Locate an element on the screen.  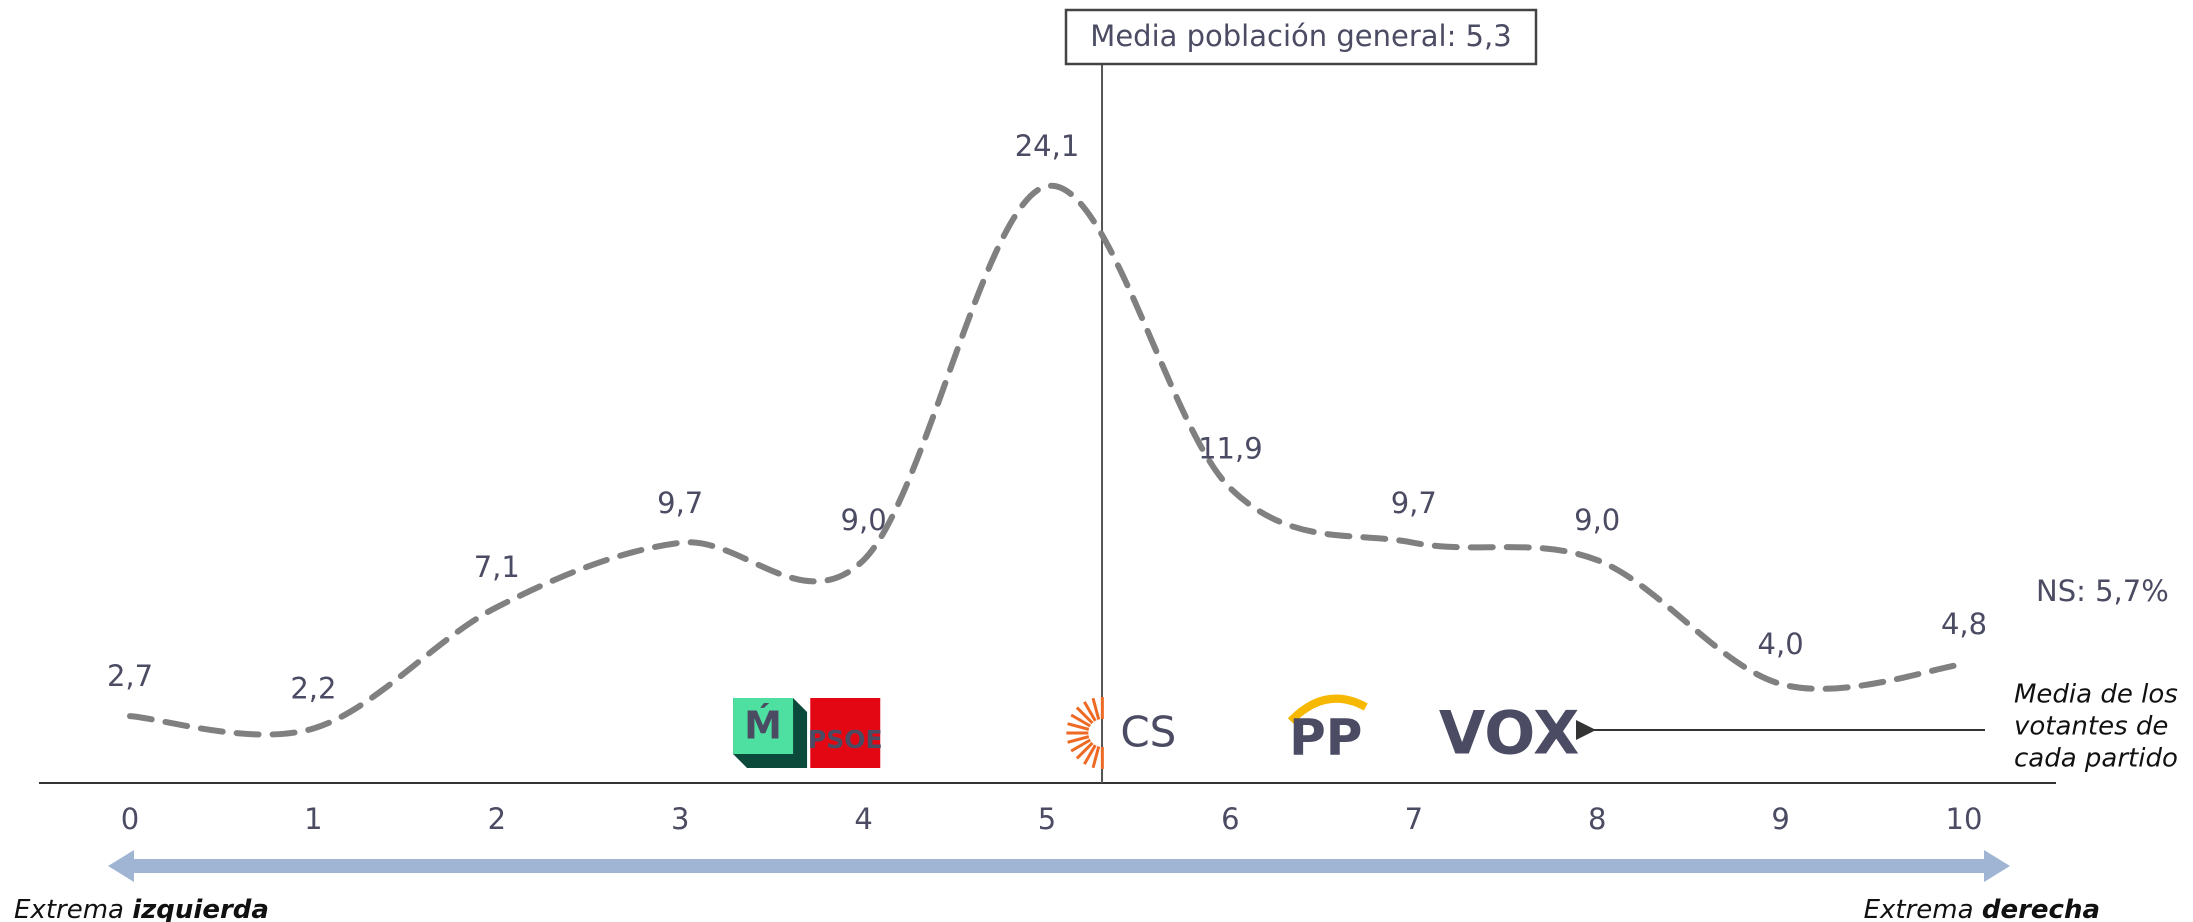
x-tick-label: 6 is located at coordinates (1230, 819).